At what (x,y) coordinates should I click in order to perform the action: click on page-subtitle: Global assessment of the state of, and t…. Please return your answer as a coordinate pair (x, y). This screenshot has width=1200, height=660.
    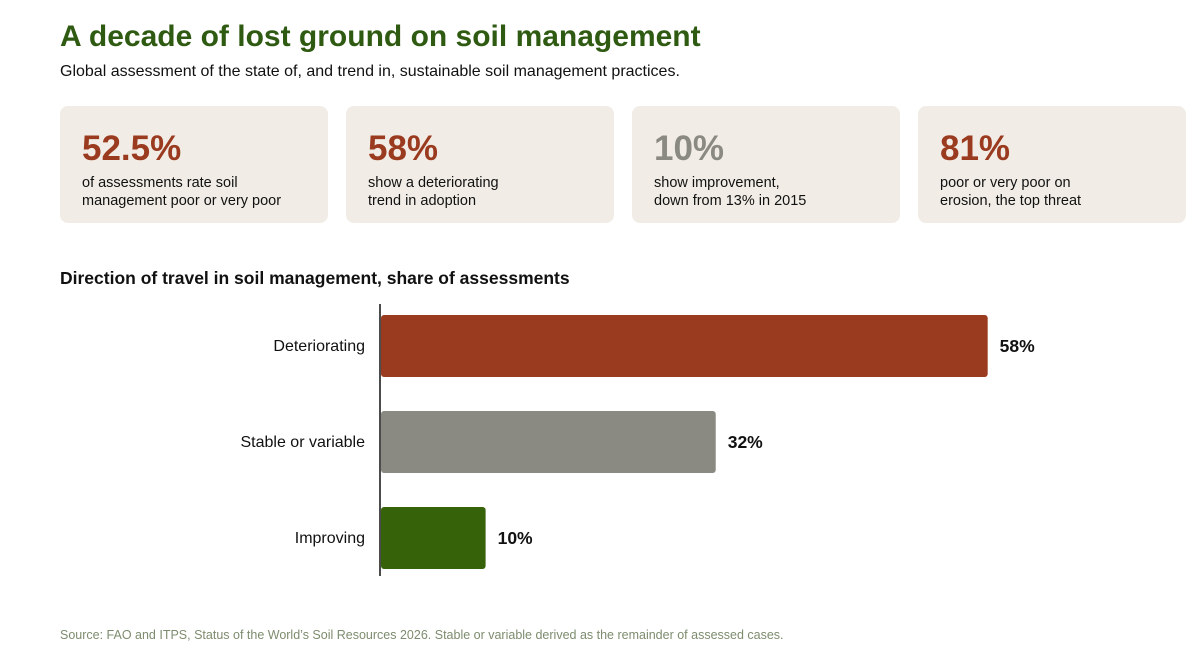
    Looking at the image, I should click on (370, 71).